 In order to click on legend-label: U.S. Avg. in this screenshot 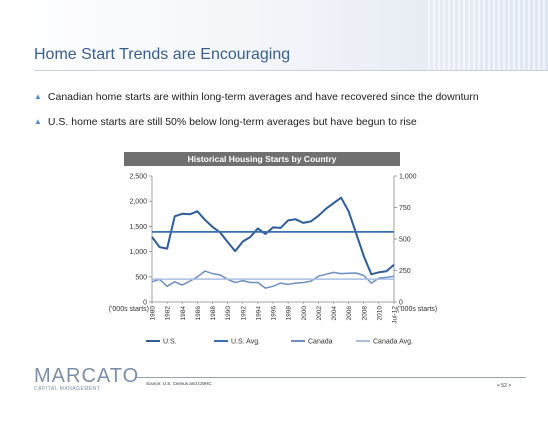, I will do `click(245, 342)`.